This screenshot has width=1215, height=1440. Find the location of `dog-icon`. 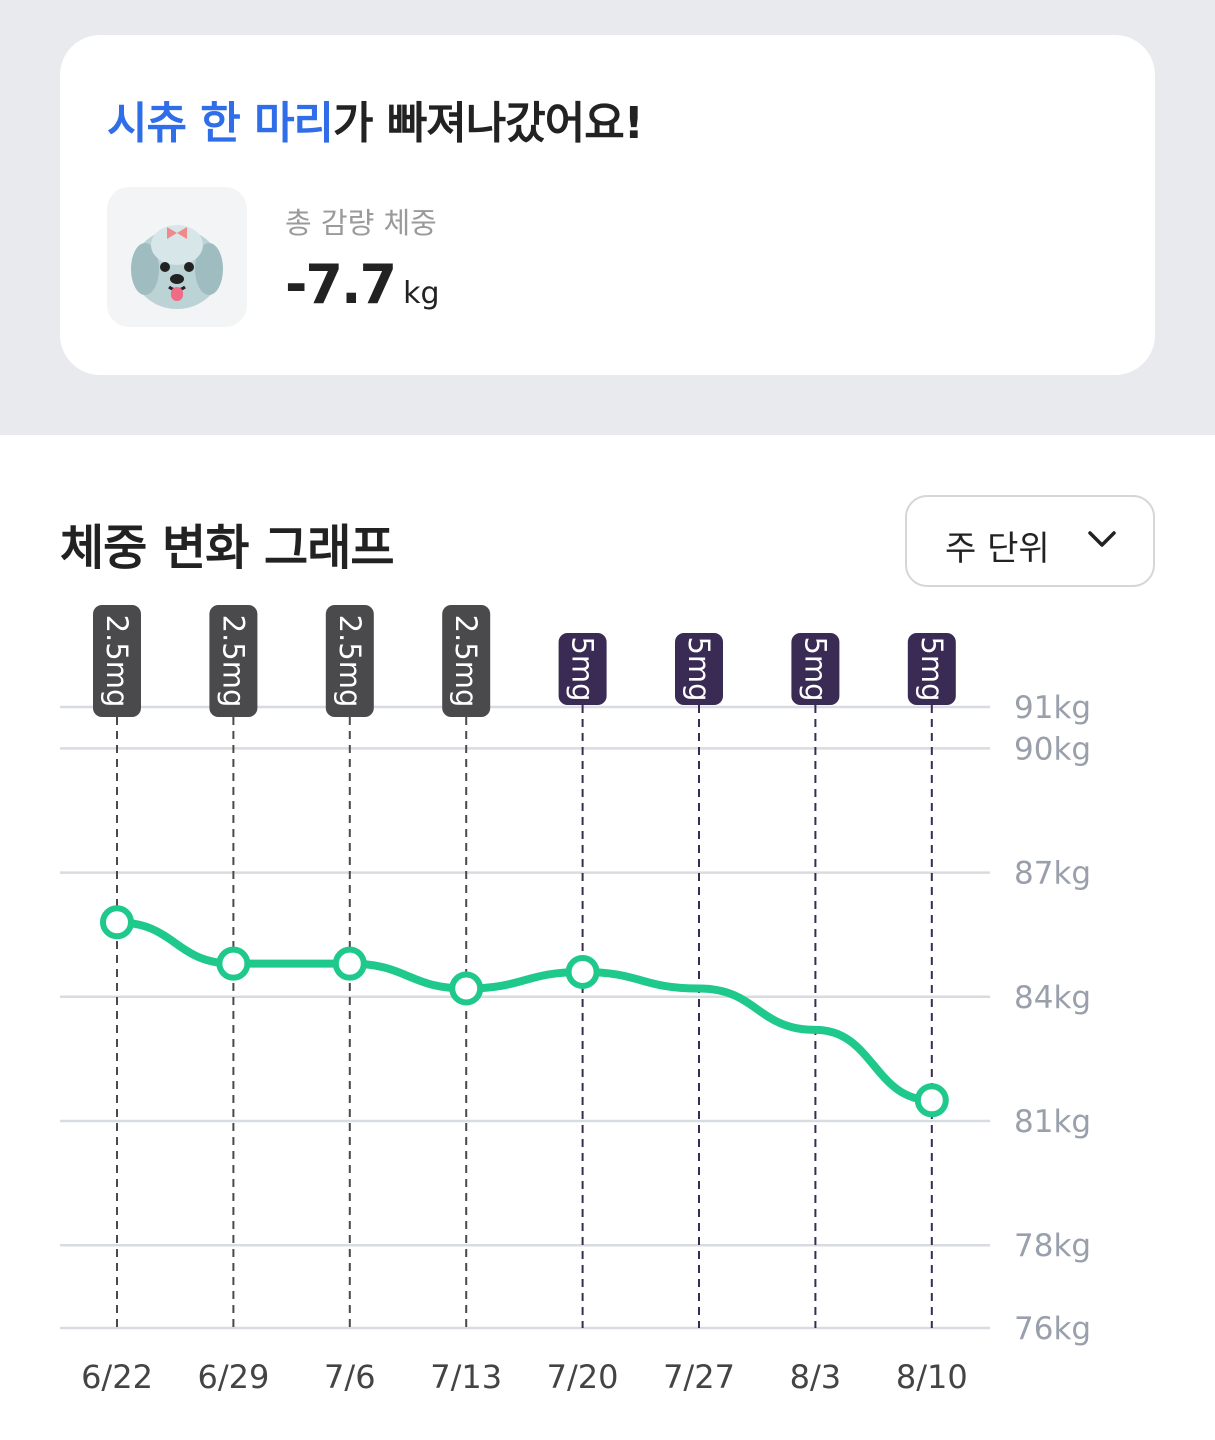

dog-icon is located at coordinates (177, 257).